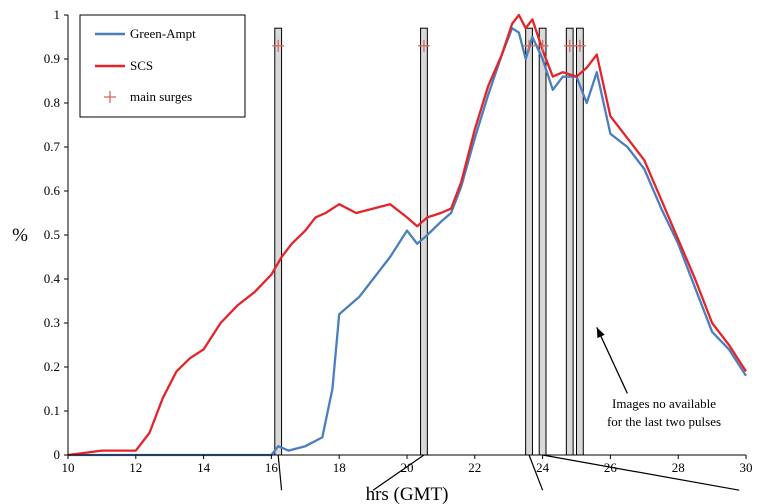  I want to click on x-tick-label: 20, so click(407, 467).